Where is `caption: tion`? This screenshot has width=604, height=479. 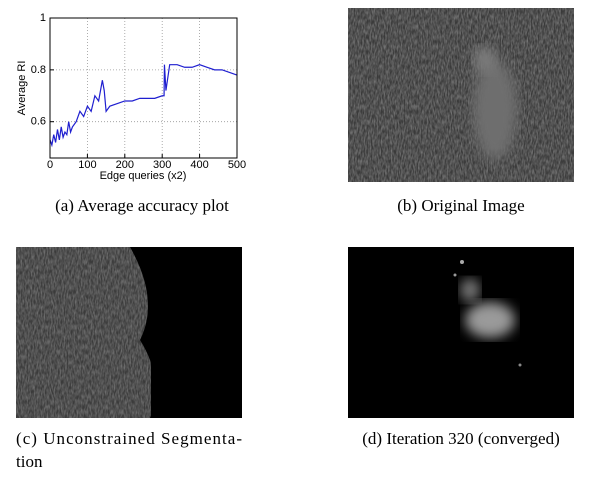 caption: tion is located at coordinates (29, 461).